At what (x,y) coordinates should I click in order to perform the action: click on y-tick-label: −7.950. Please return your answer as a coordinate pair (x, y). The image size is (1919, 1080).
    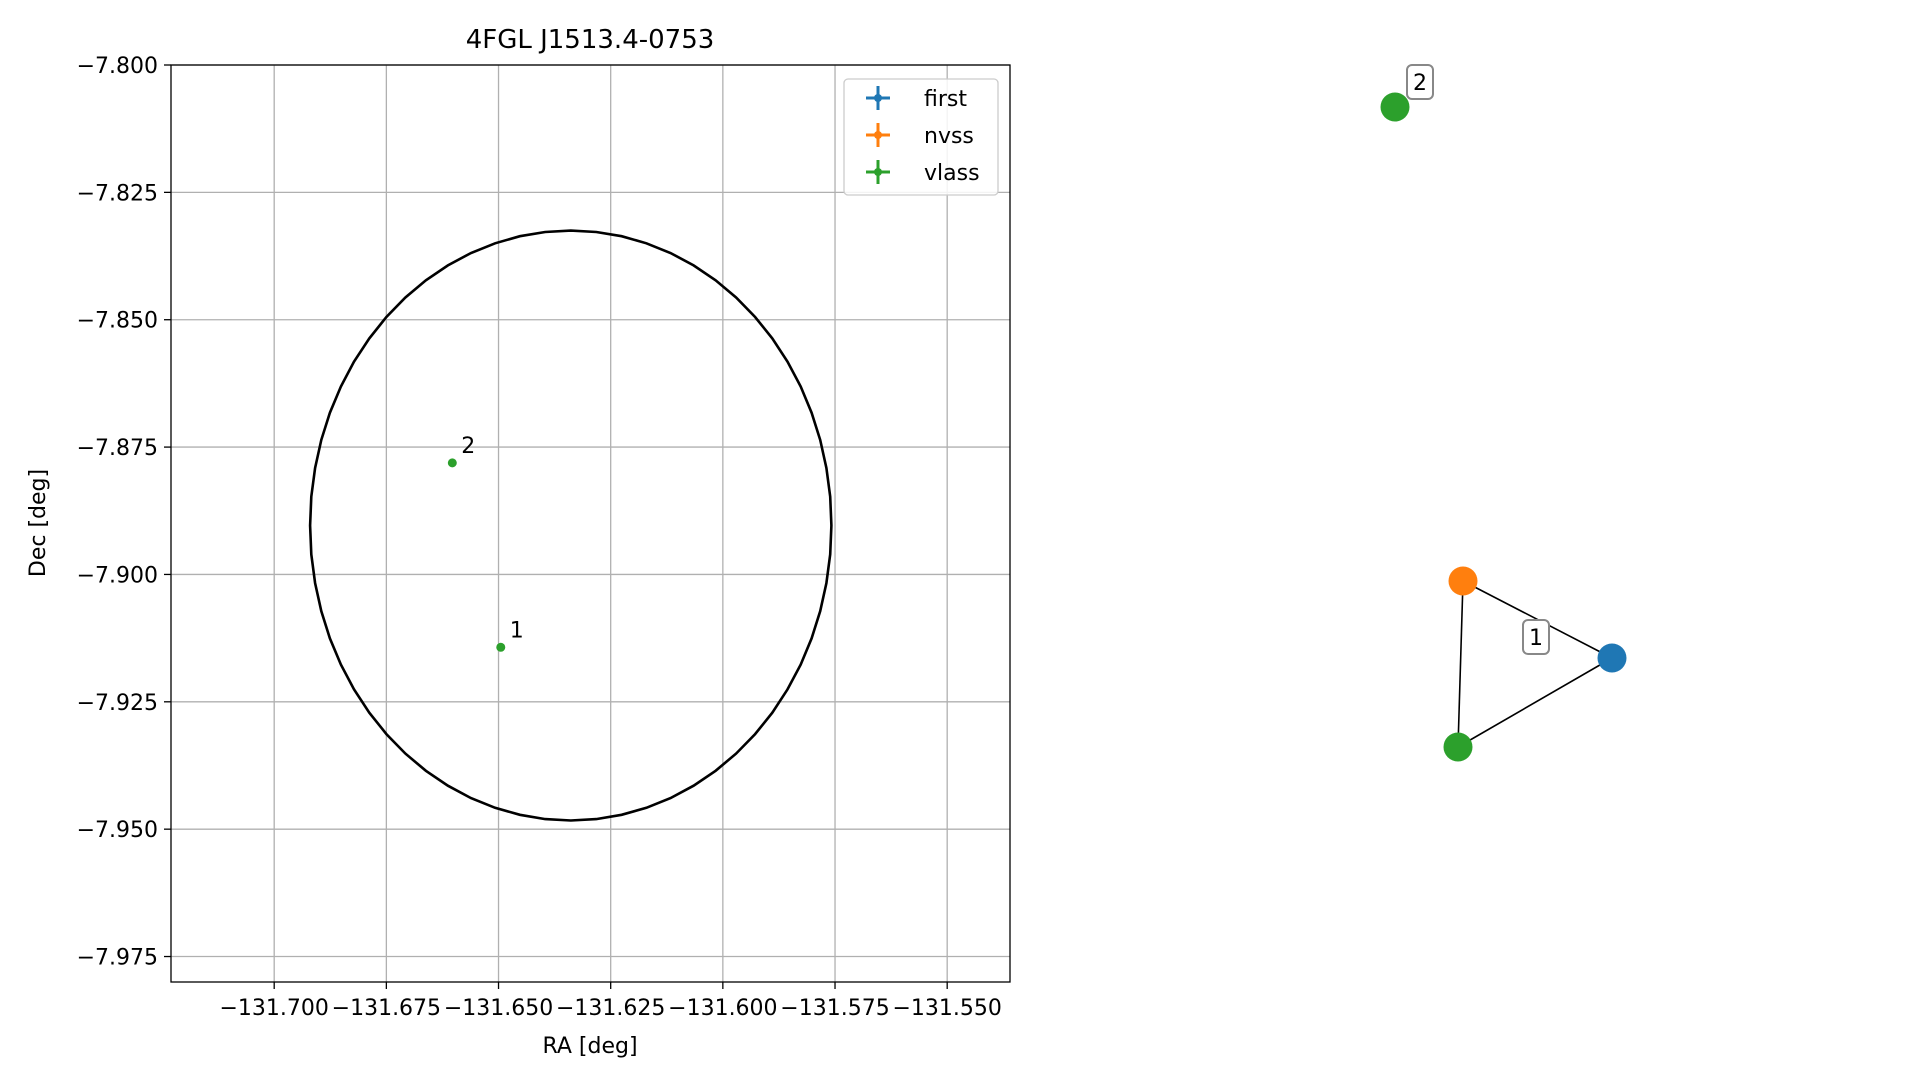
    Looking at the image, I should click on (117, 830).